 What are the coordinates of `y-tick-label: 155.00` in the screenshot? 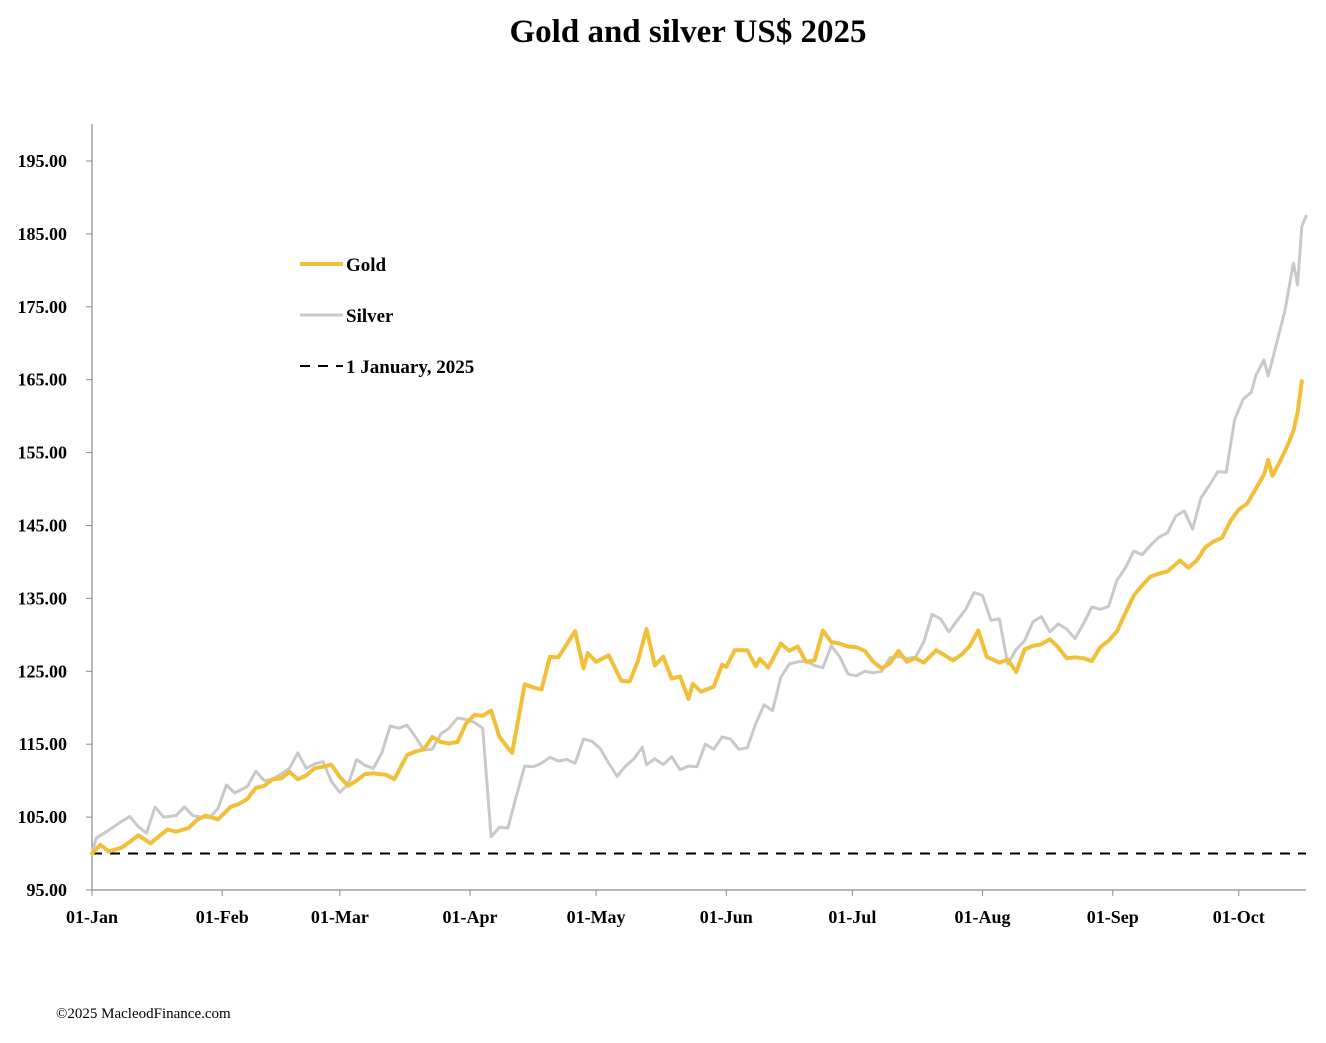 It's located at (43, 453).